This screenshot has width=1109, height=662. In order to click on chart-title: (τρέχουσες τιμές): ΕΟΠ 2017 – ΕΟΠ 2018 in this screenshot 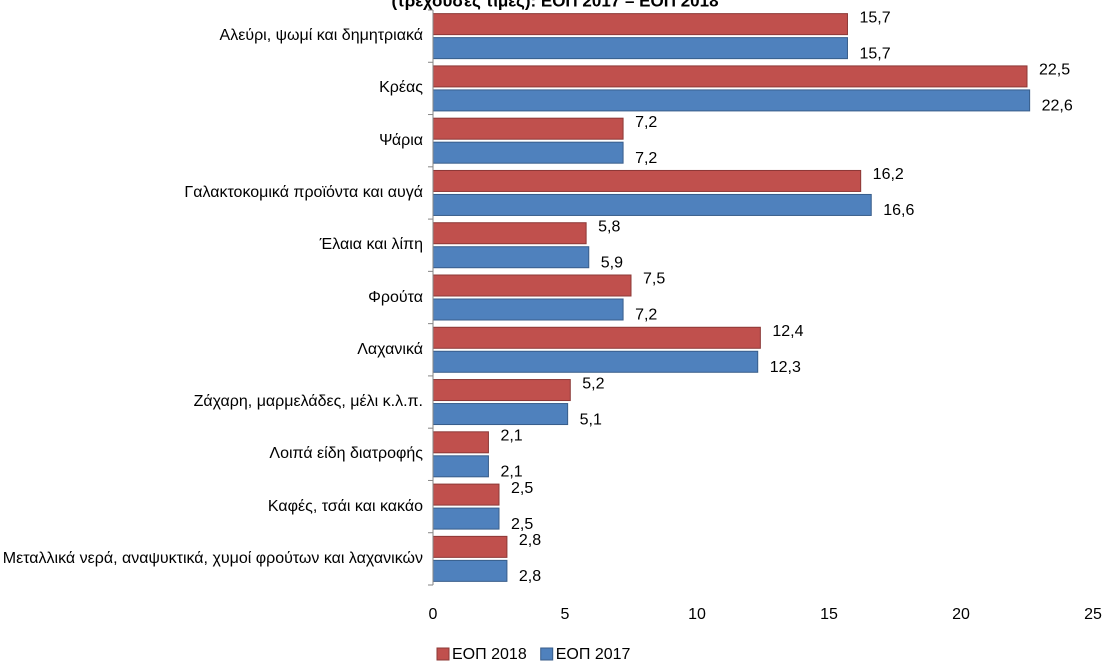, I will do `click(554, 5)`.